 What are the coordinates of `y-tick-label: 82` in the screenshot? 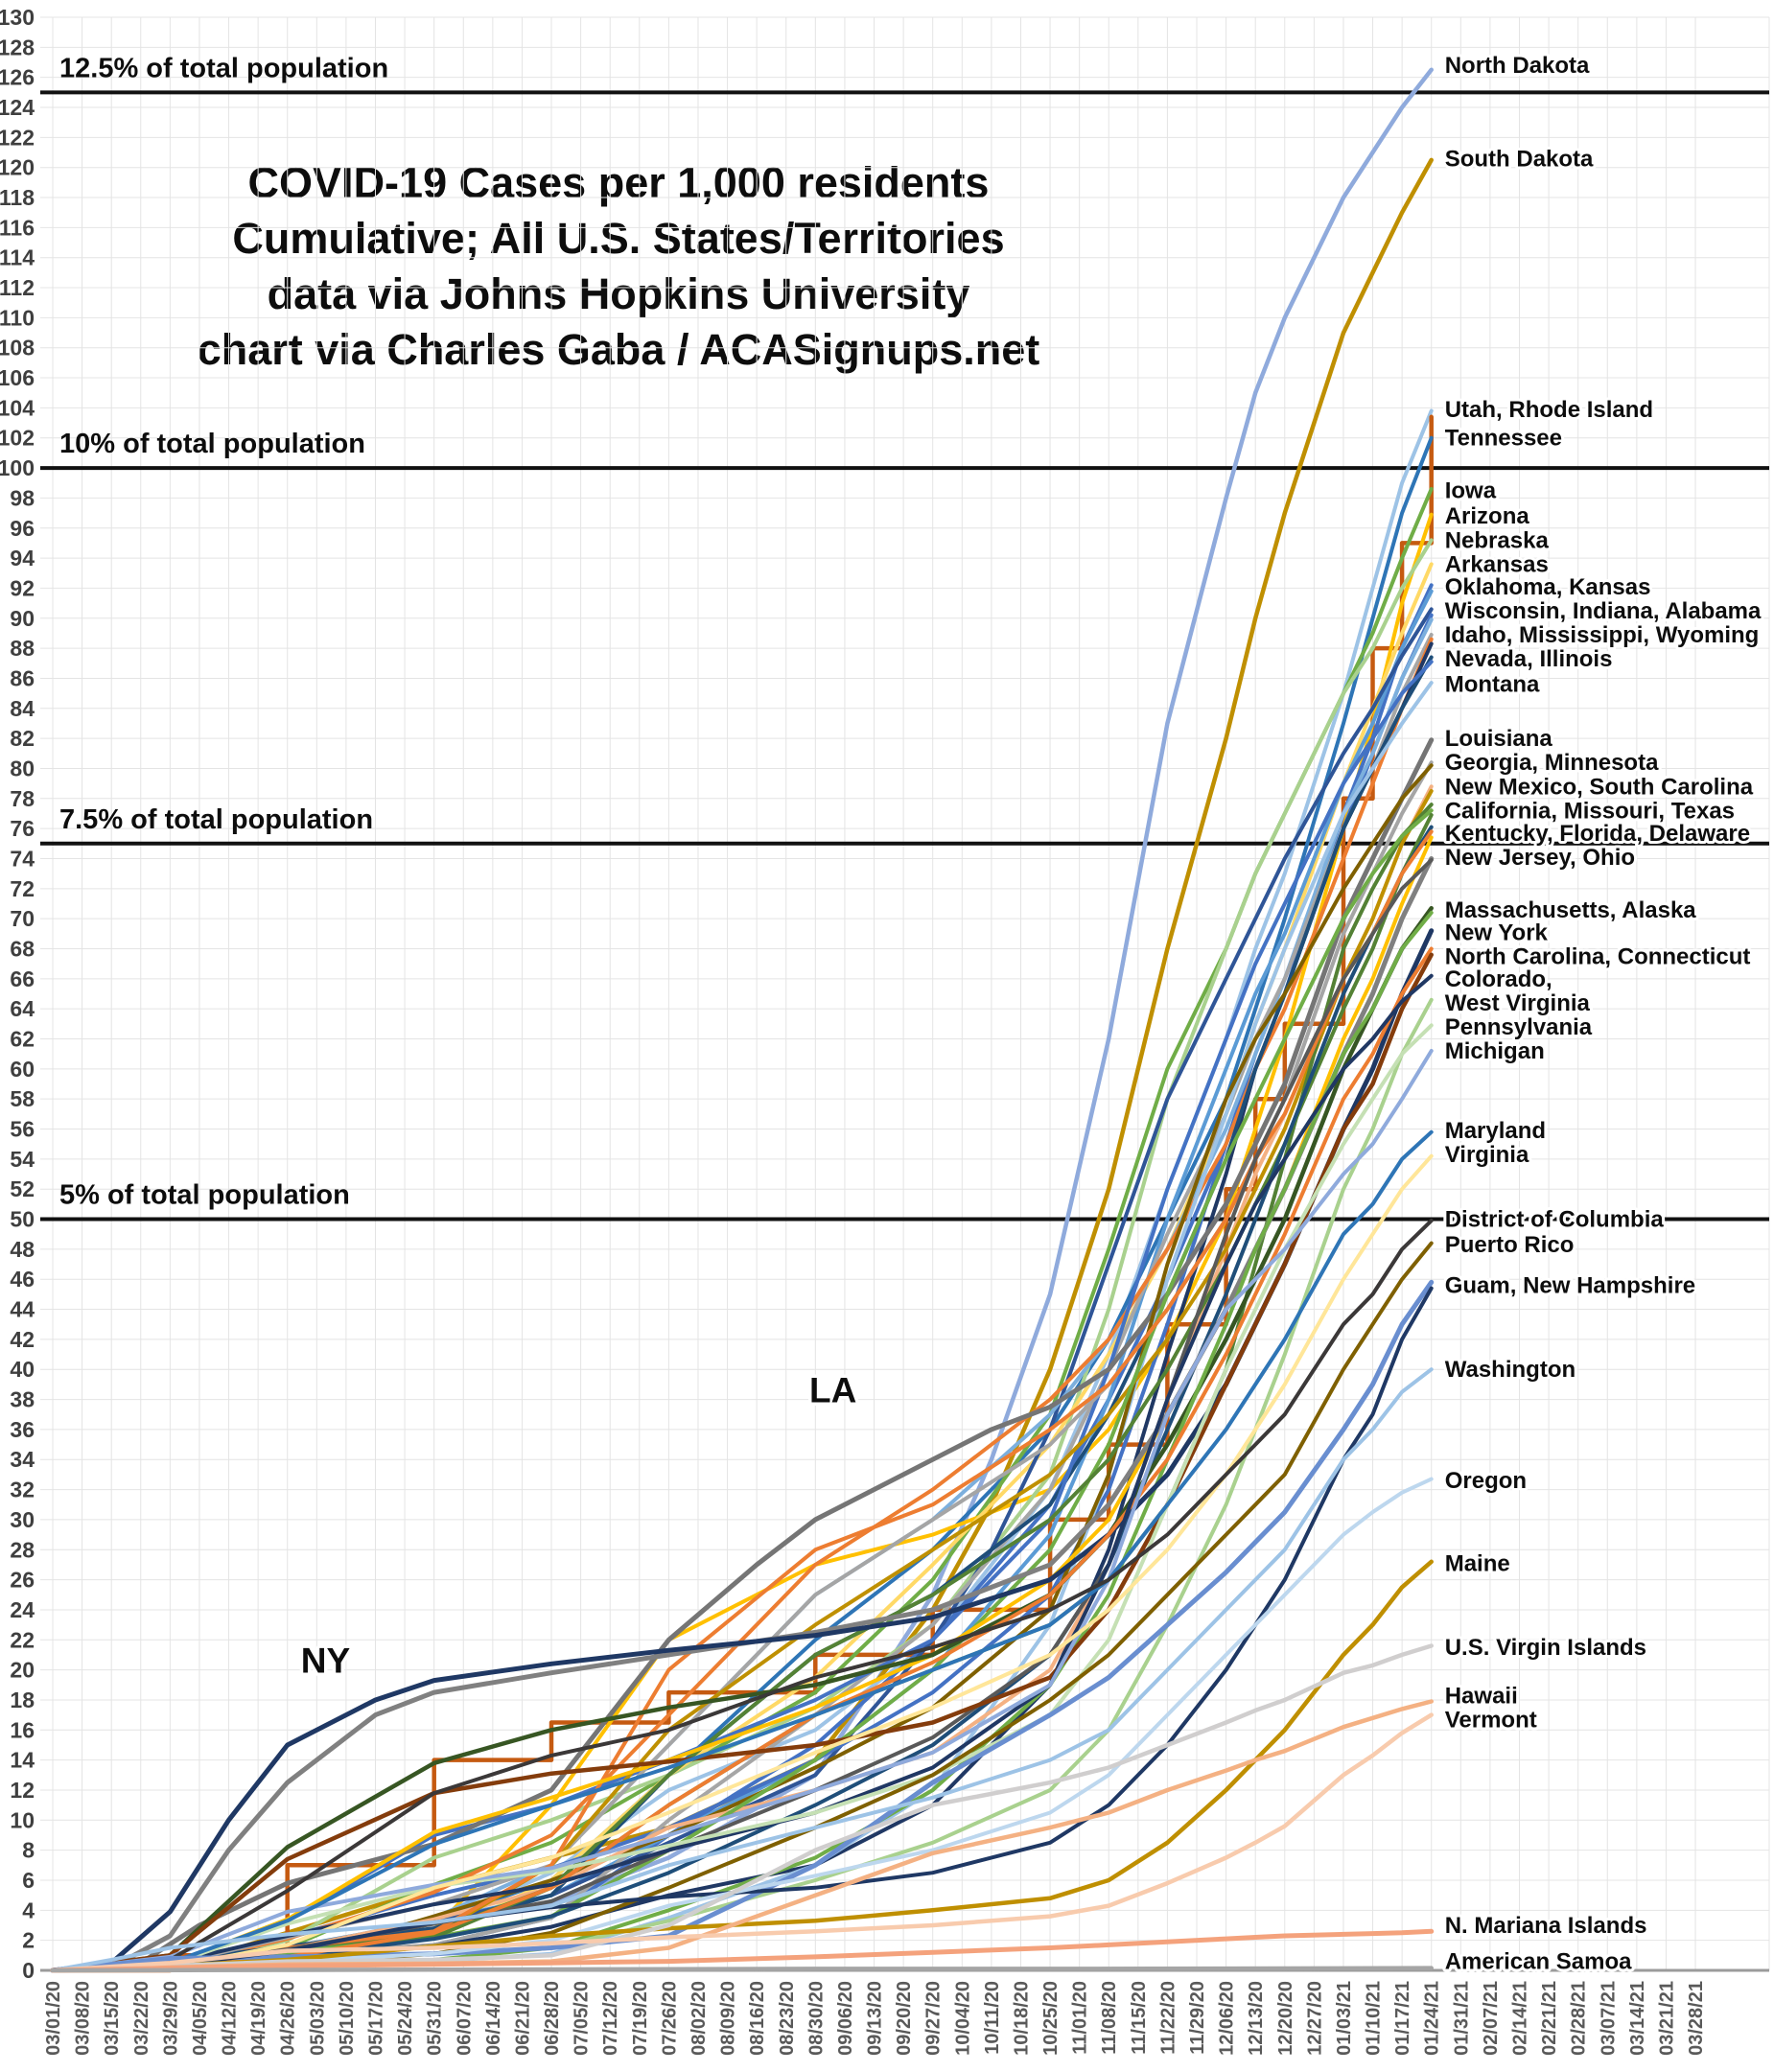 It's located at (22, 738).